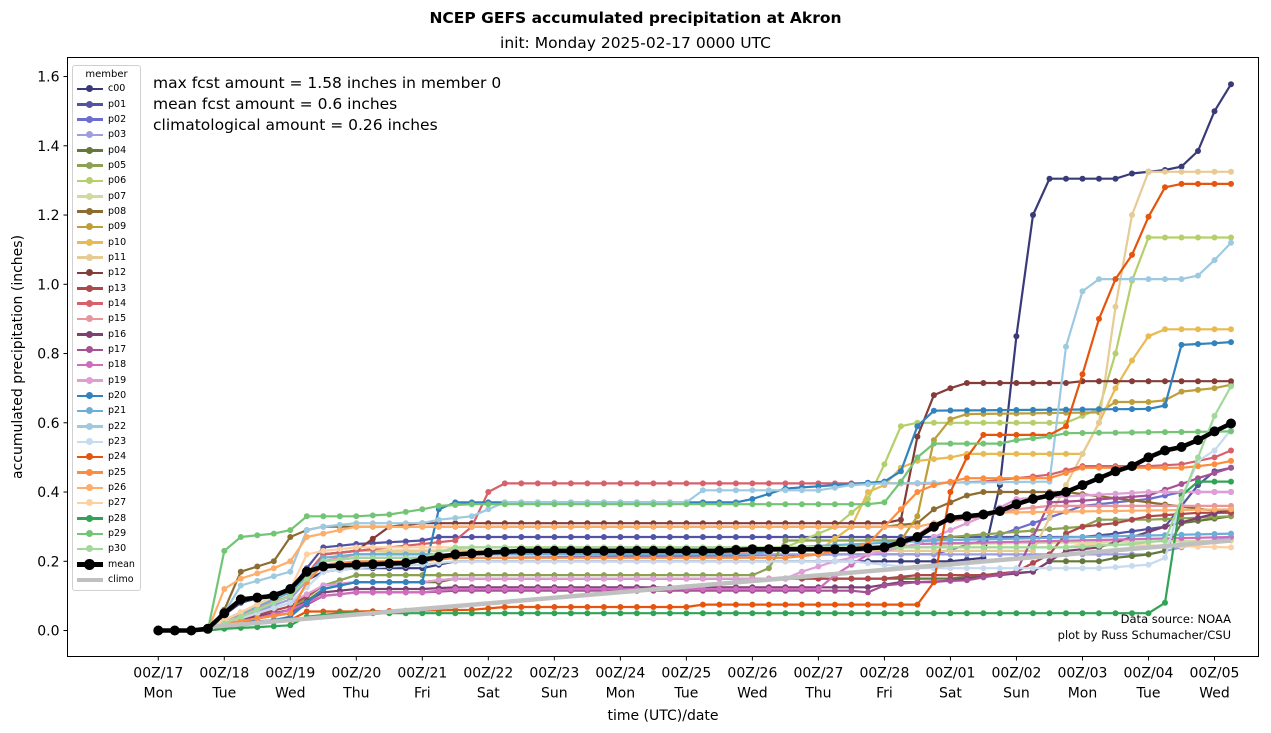 This screenshot has height=733, width=1271. What do you see at coordinates (356, 674) in the screenshot?
I see `x-tick-label-time: 00Z/20` at bounding box center [356, 674].